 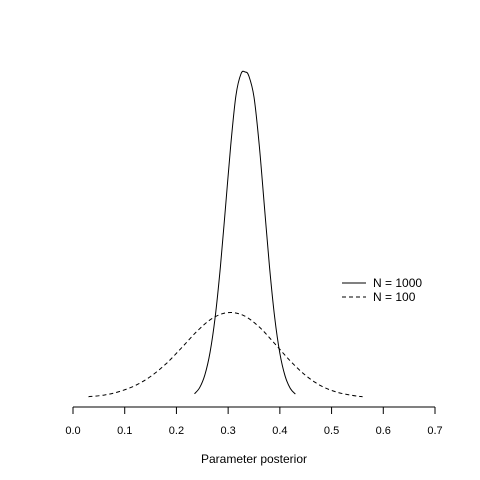 What do you see at coordinates (254, 459) in the screenshot?
I see `x-axis-title: Parameter posterior` at bounding box center [254, 459].